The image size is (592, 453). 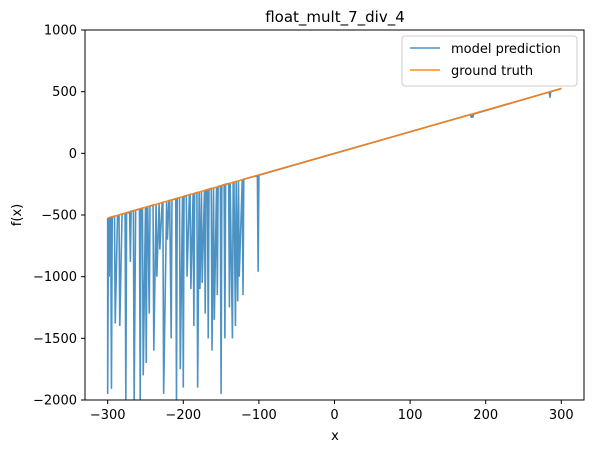 I want to click on chart-title: float_mult_7_div_4, so click(x=335, y=17).